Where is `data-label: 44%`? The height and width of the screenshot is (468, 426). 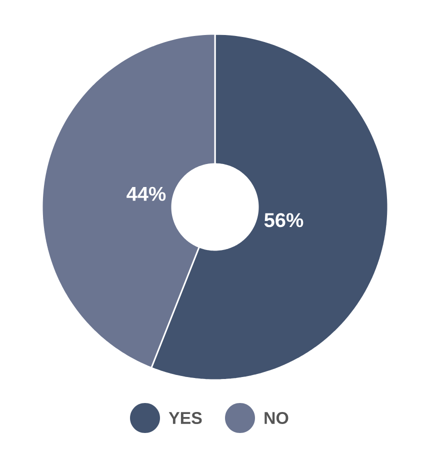 data-label: 44% is located at coordinates (146, 193).